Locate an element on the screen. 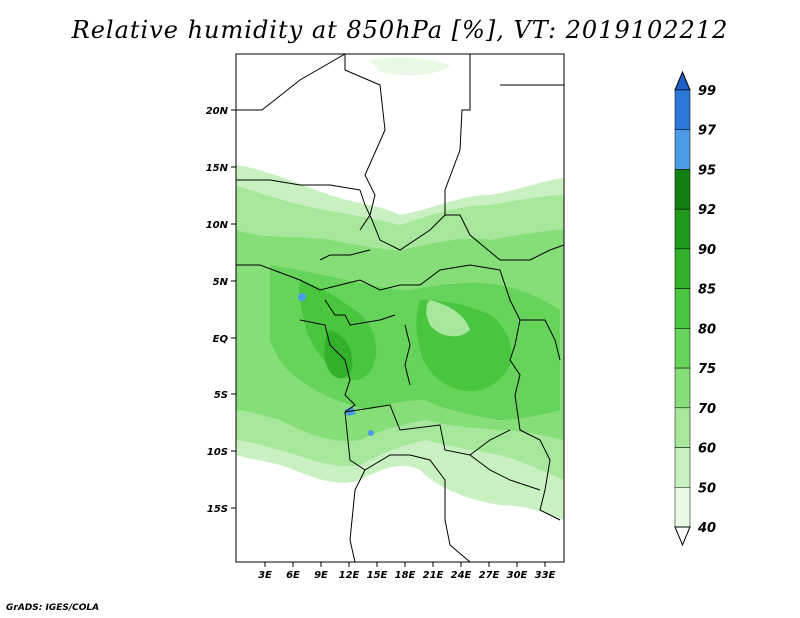 The height and width of the screenshot is (618, 800). colorbar-label: 70 is located at coordinates (707, 409).